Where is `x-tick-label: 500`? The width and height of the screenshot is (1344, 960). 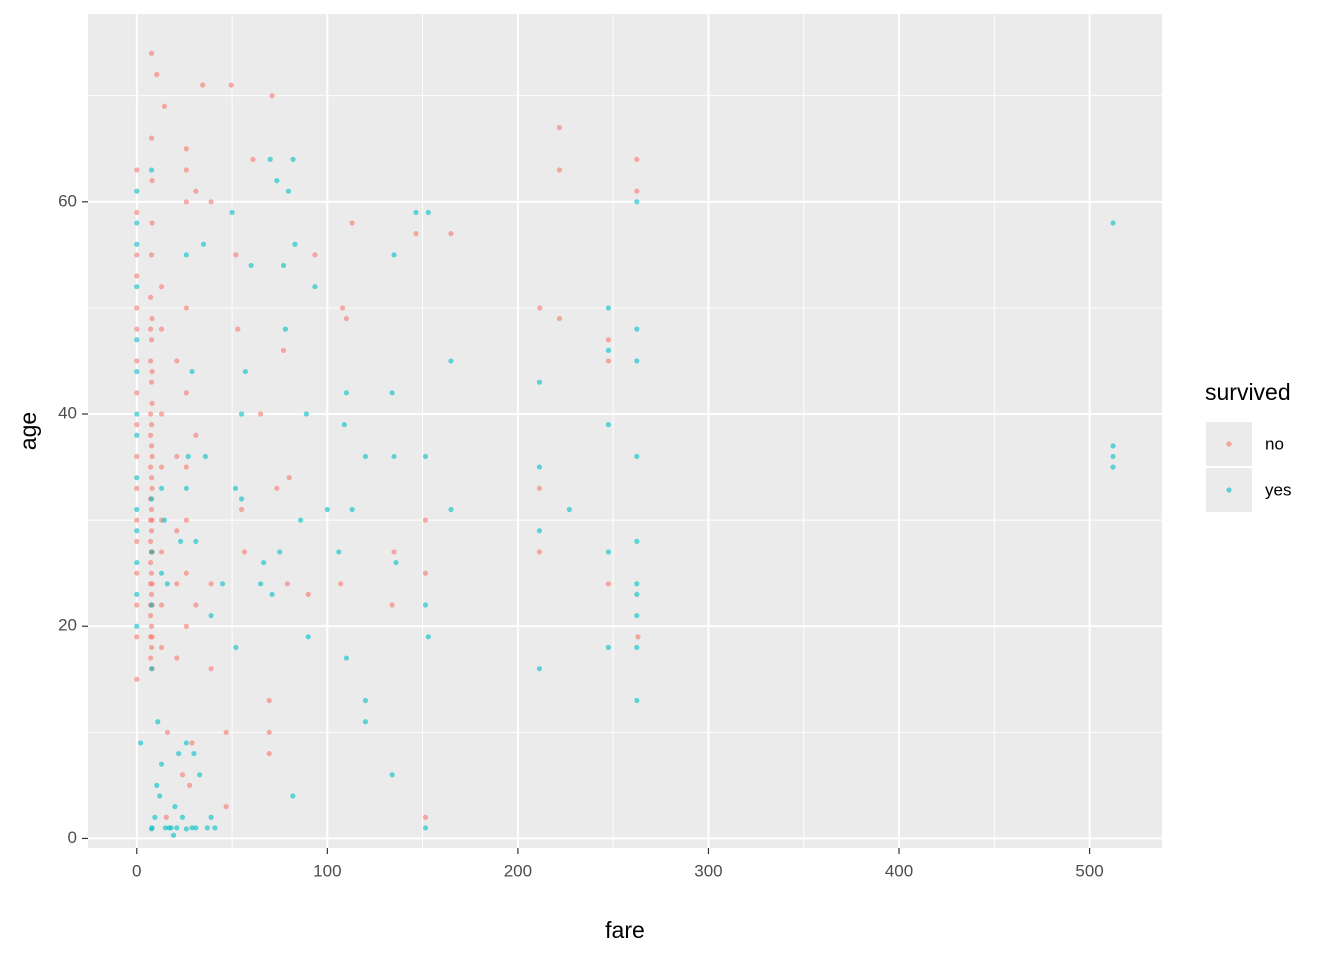
x-tick-label: 500 is located at coordinates (1089, 870).